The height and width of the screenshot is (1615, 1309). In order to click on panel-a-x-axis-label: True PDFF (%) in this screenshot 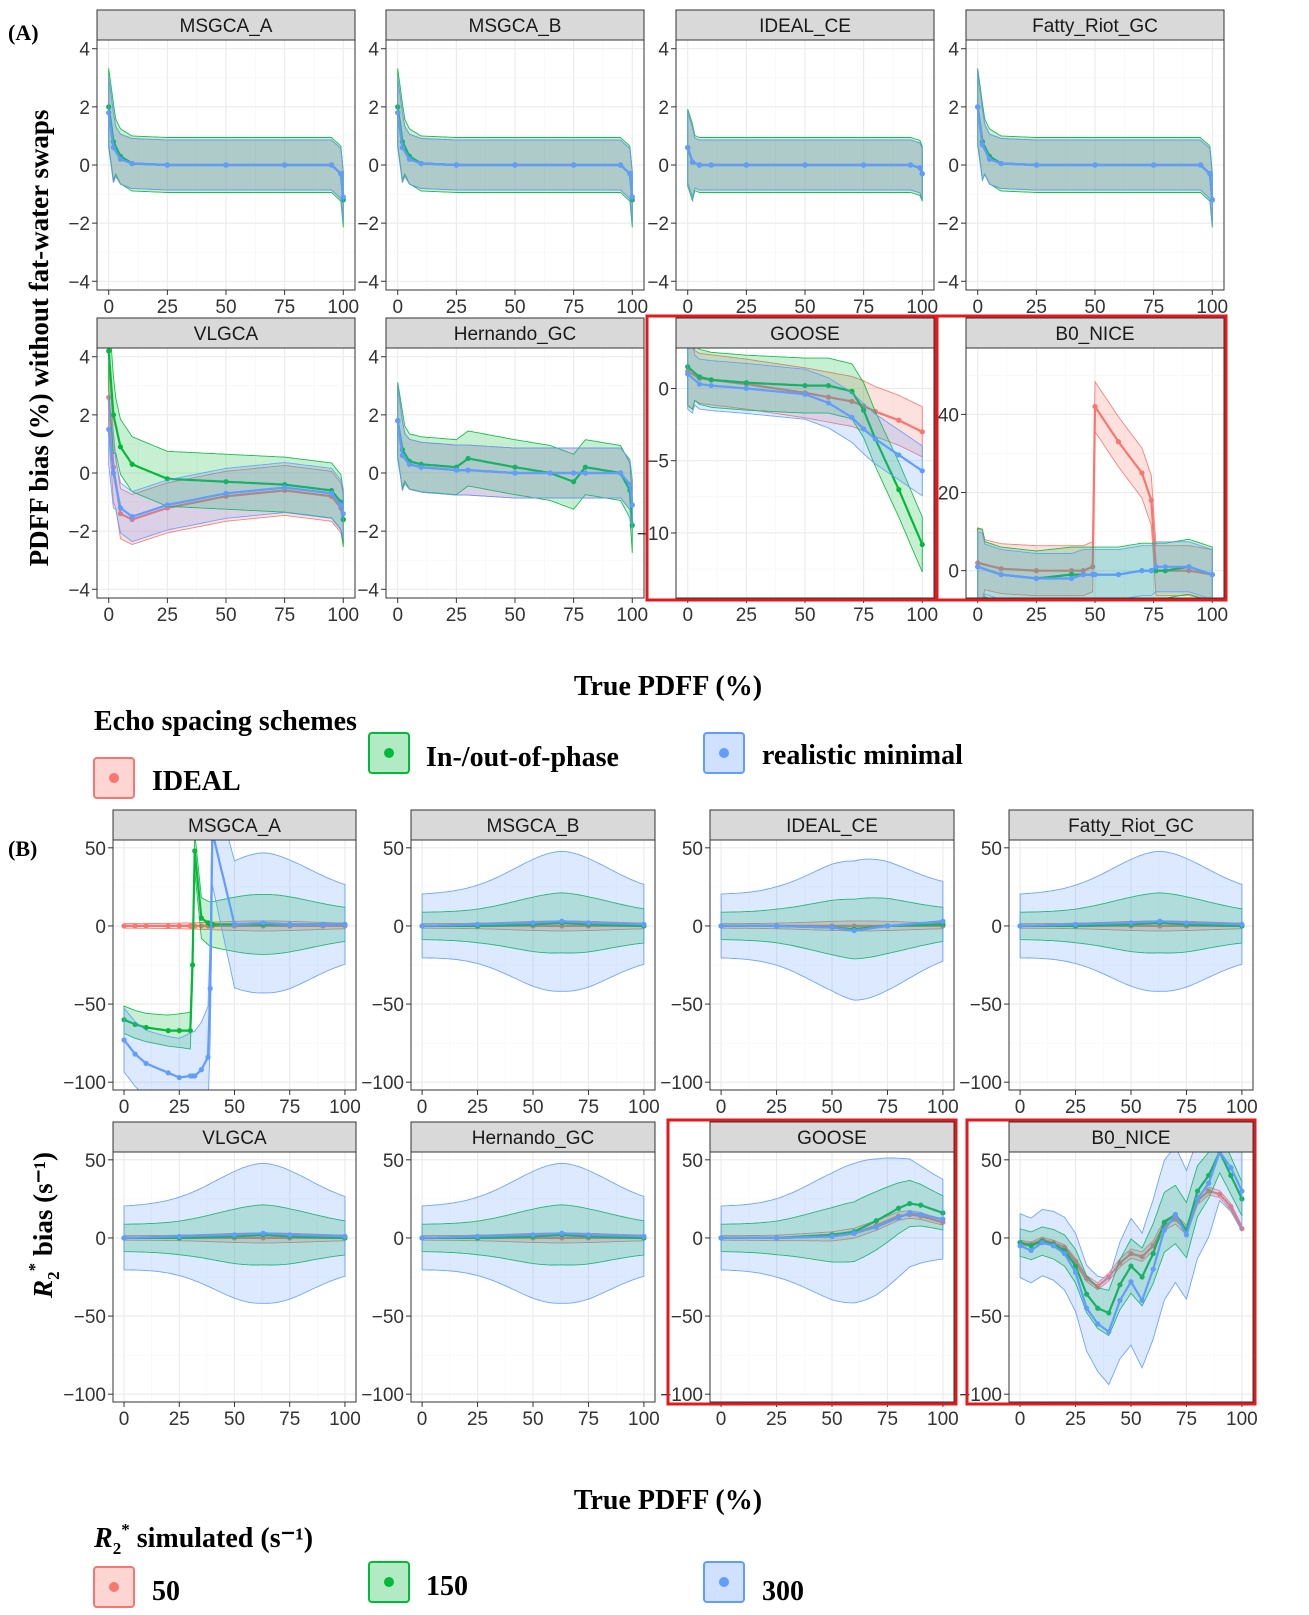, I will do `click(668, 686)`.